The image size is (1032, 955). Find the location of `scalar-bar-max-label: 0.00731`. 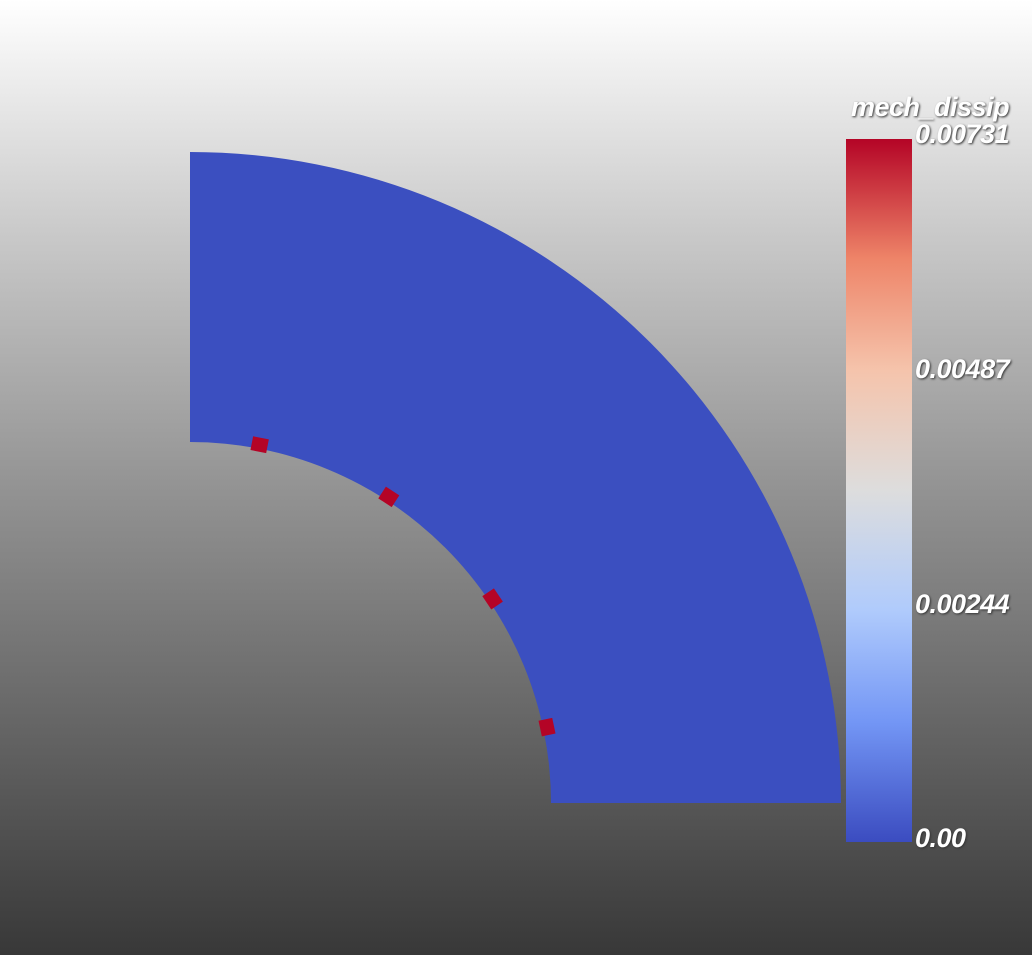

scalar-bar-max-label: 0.00731 is located at coordinates (962, 134).